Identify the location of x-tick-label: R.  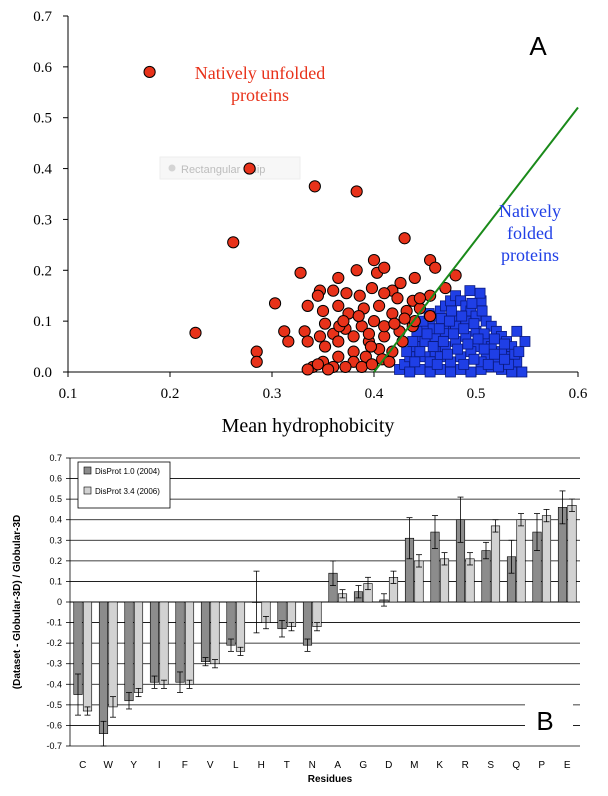
(465, 765).